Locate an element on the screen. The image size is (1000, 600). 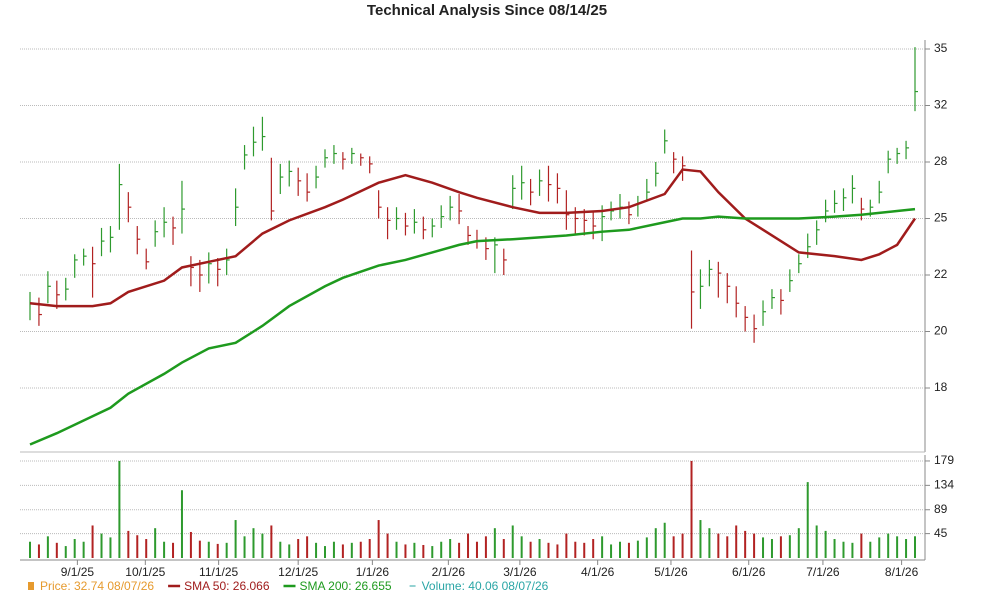
legend-swatch is located at coordinates (31, 586).